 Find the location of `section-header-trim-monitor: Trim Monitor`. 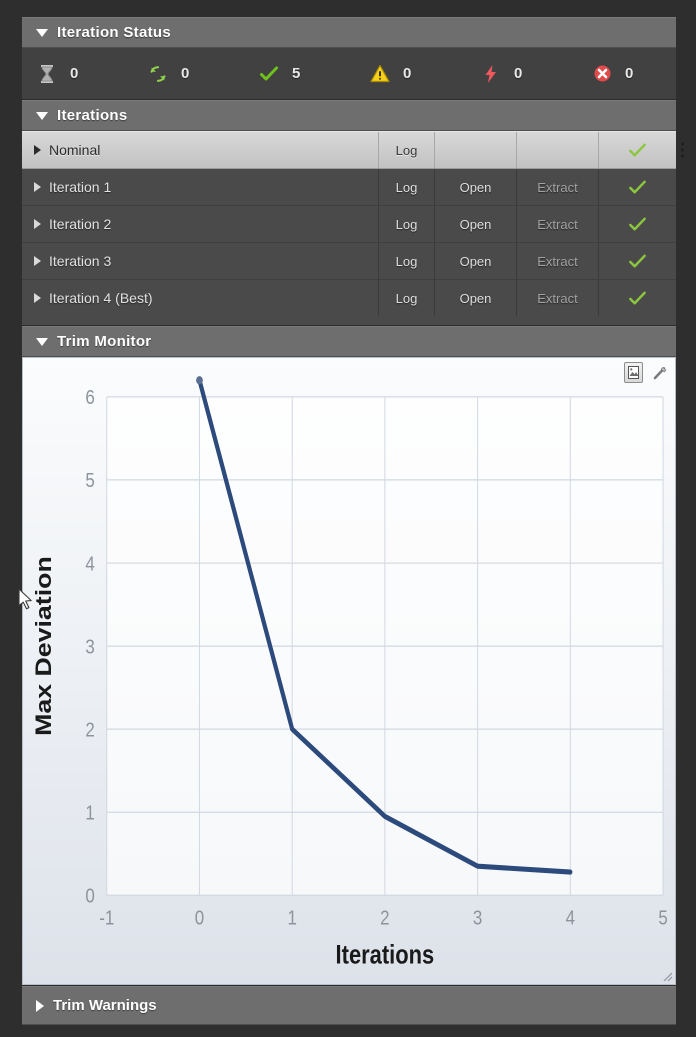

section-header-trim-monitor: Trim Monitor is located at coordinates (349, 341).